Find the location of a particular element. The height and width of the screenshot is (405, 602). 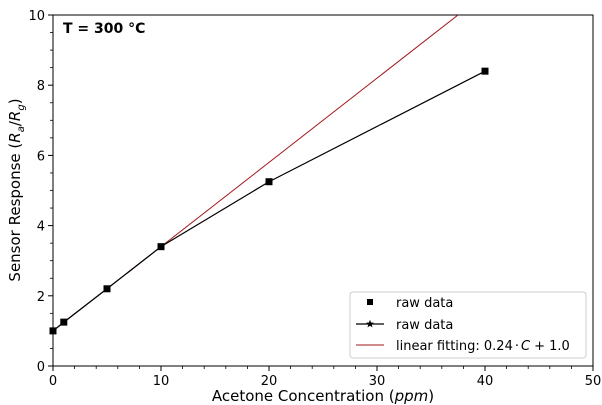

x-tick-label: 0 is located at coordinates (53, 381).